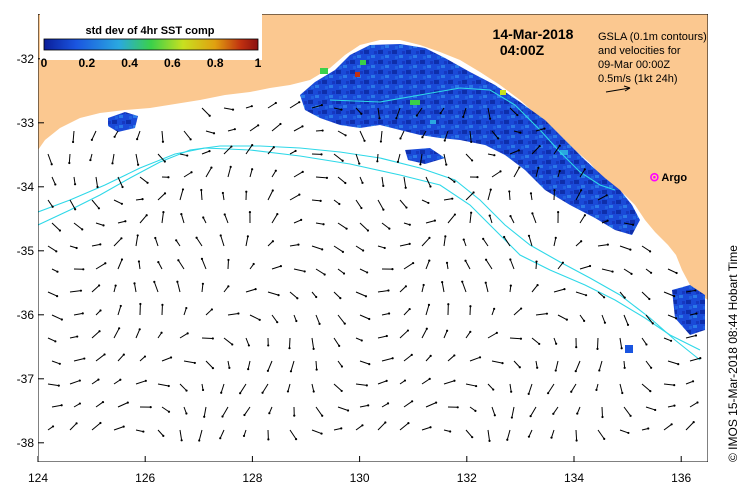 This screenshot has width=749, height=496. Describe the element at coordinates (634, 65) in the screenshot. I see `gsla-note-line3: 09-Mar 00:00Z` at that location.